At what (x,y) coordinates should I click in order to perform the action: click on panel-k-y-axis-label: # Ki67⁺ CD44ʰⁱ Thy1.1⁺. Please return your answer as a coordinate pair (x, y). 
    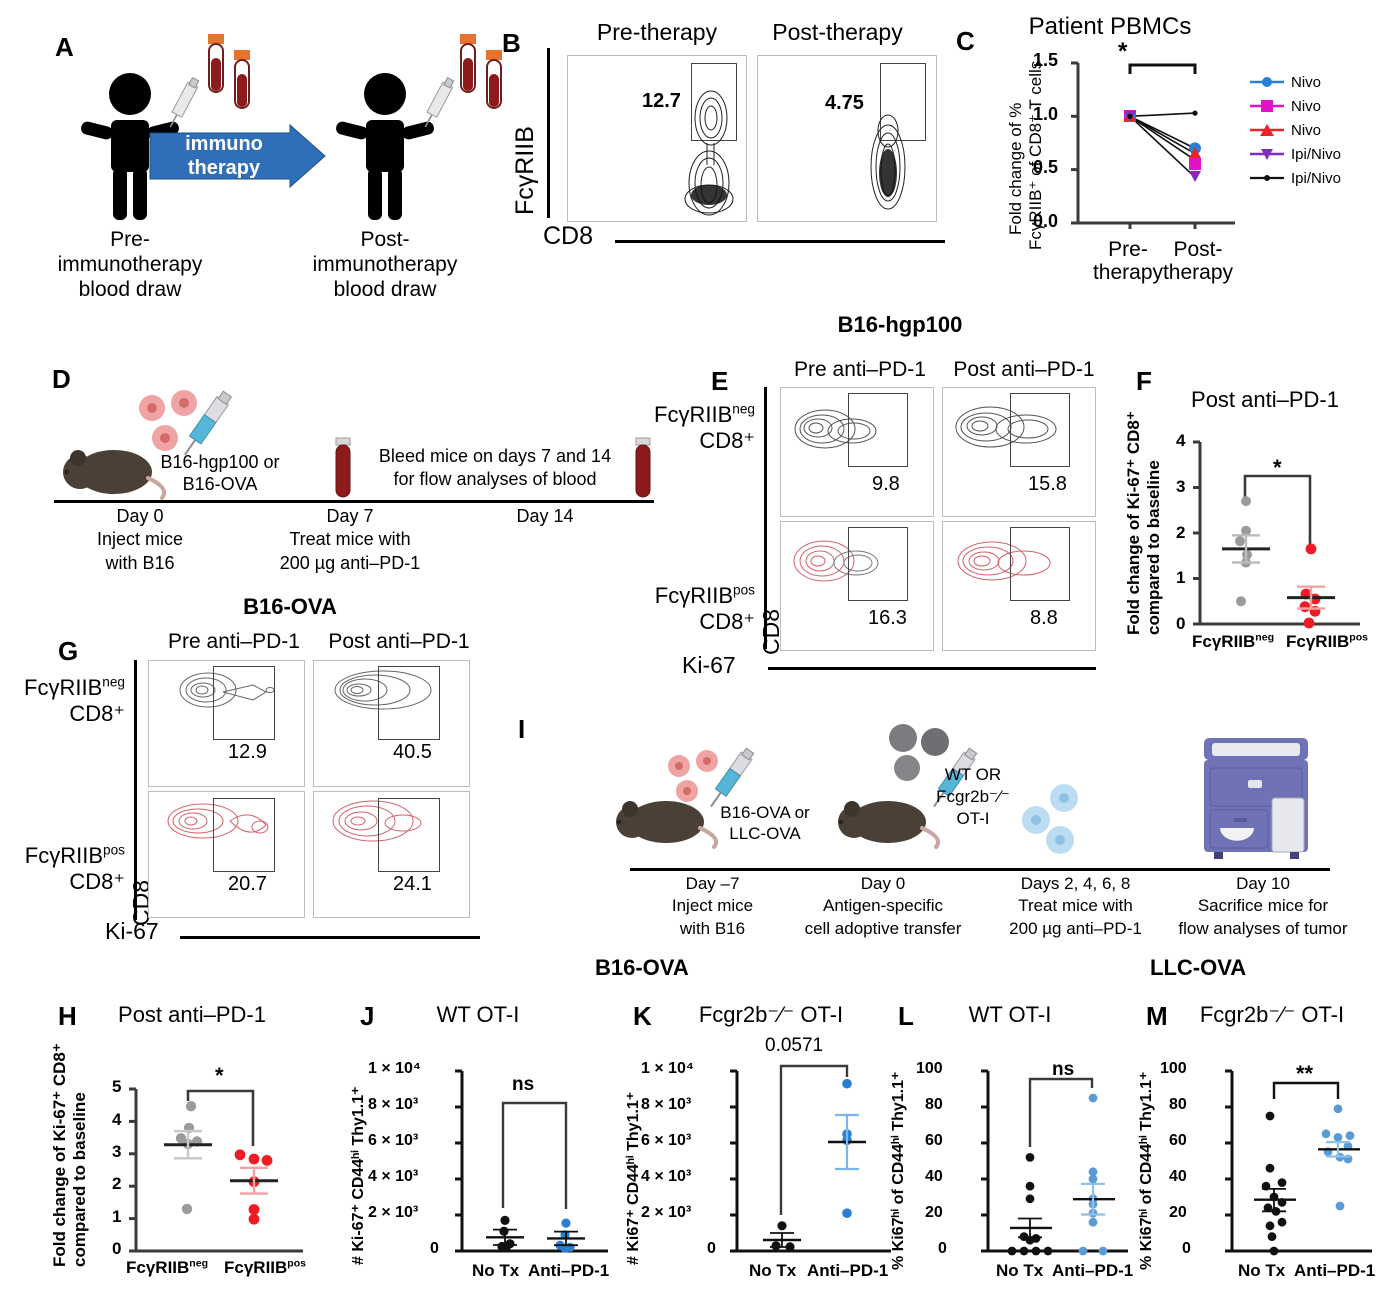
    Looking at the image, I should click on (633, 1178).